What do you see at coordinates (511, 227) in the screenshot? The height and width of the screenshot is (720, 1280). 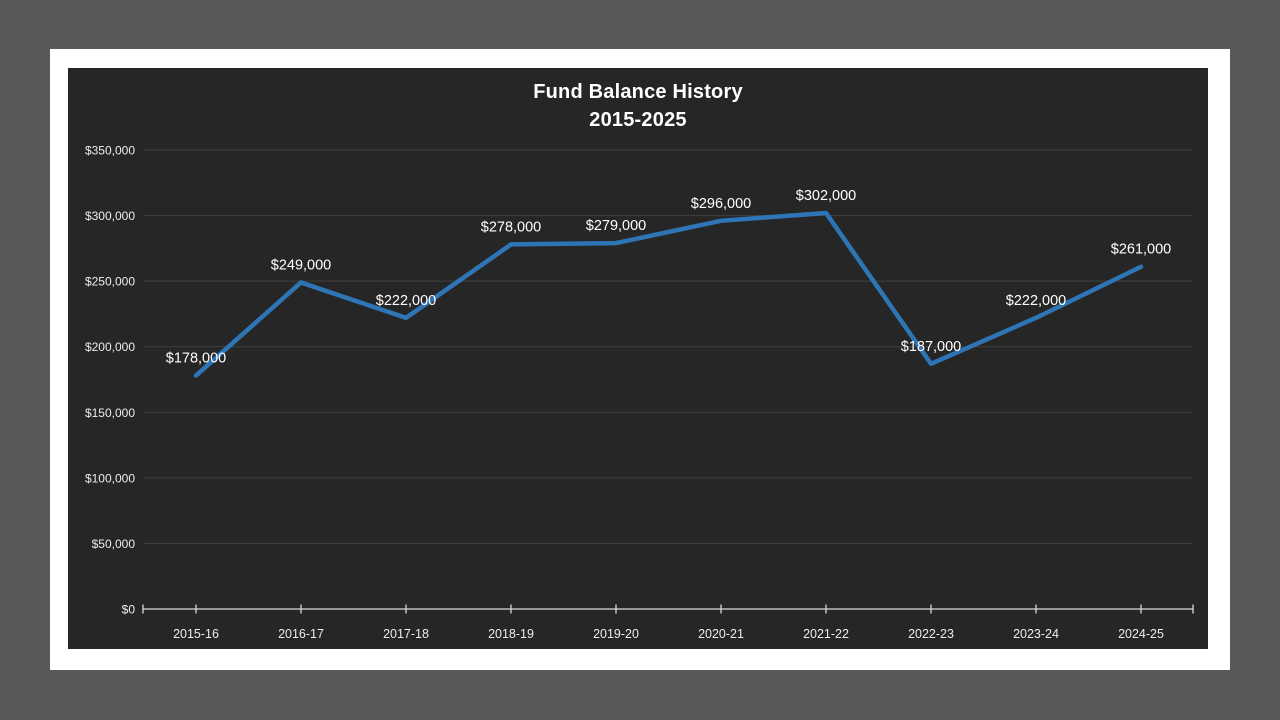 I see `data-label: $278,000` at bounding box center [511, 227].